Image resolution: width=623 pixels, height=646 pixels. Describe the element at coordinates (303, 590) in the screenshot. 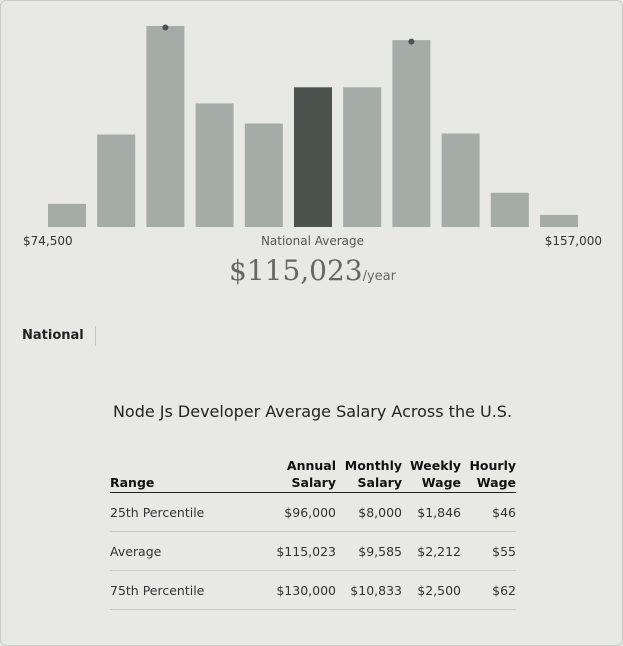

I see `cell-annual: $130,000` at that location.